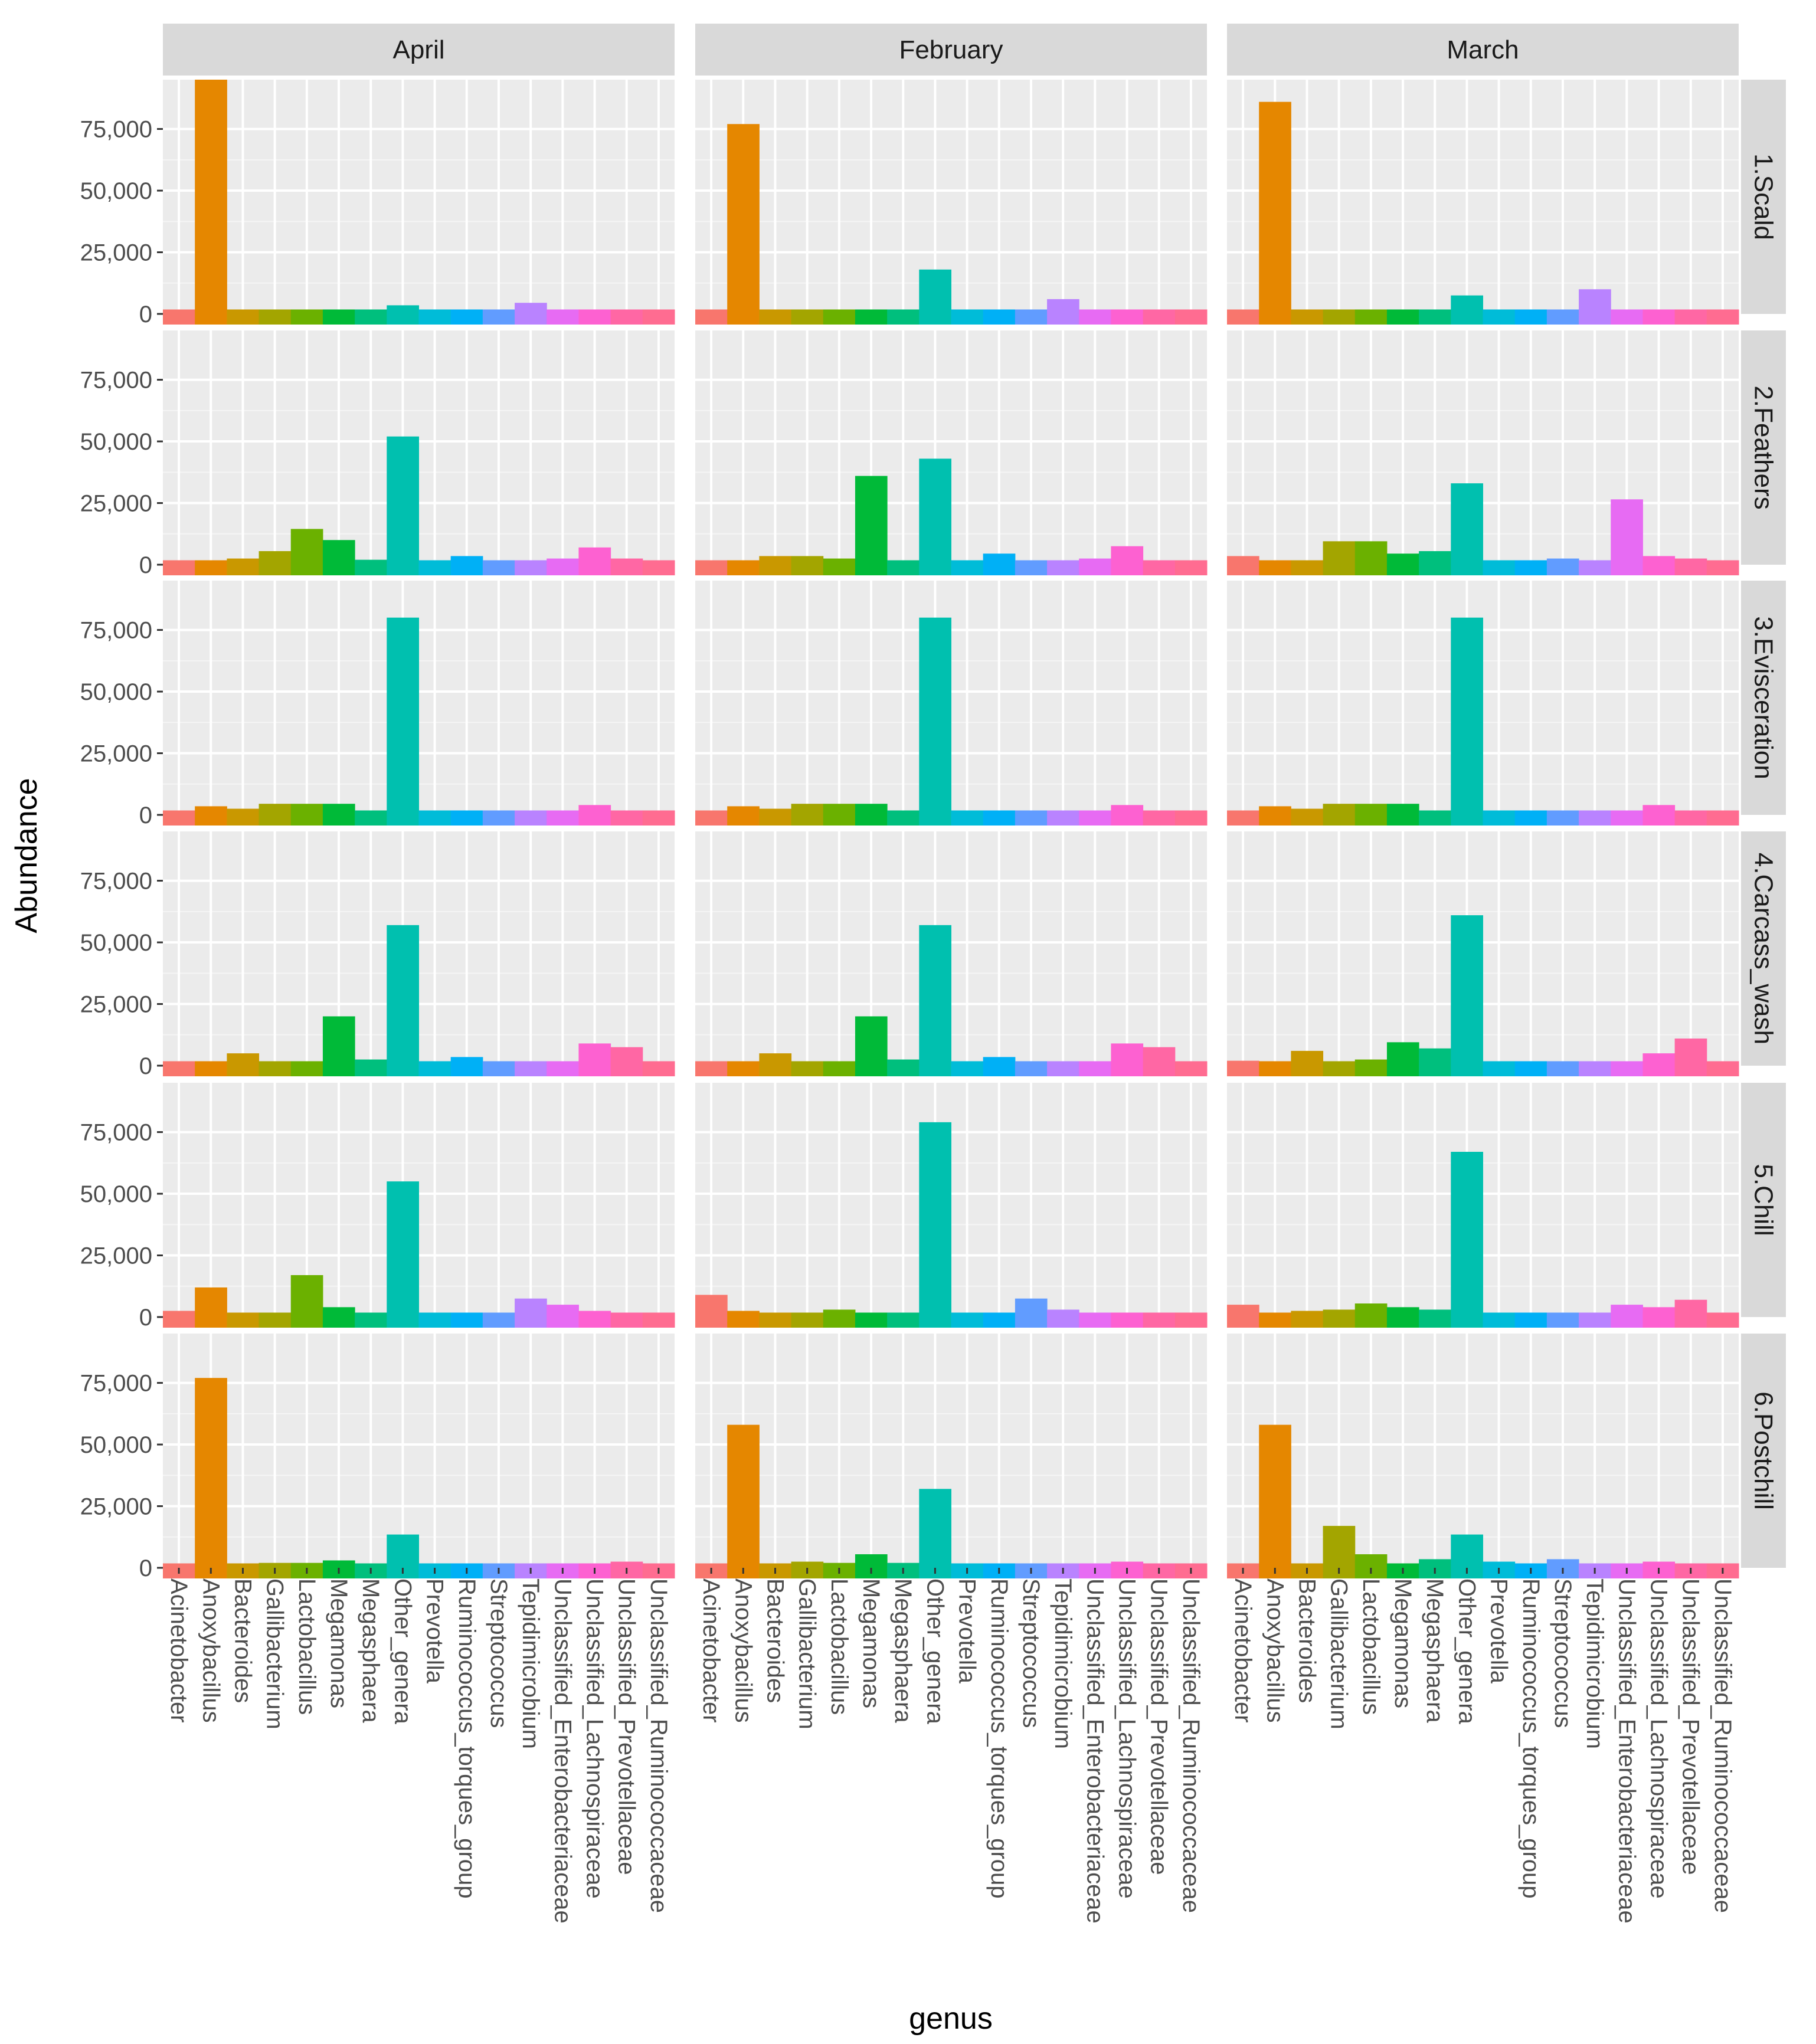 This screenshot has width=1816, height=2044. Describe the element at coordinates (1063, 1663) in the screenshot. I see `x-tick-label: Tepidimicrobium` at that location.